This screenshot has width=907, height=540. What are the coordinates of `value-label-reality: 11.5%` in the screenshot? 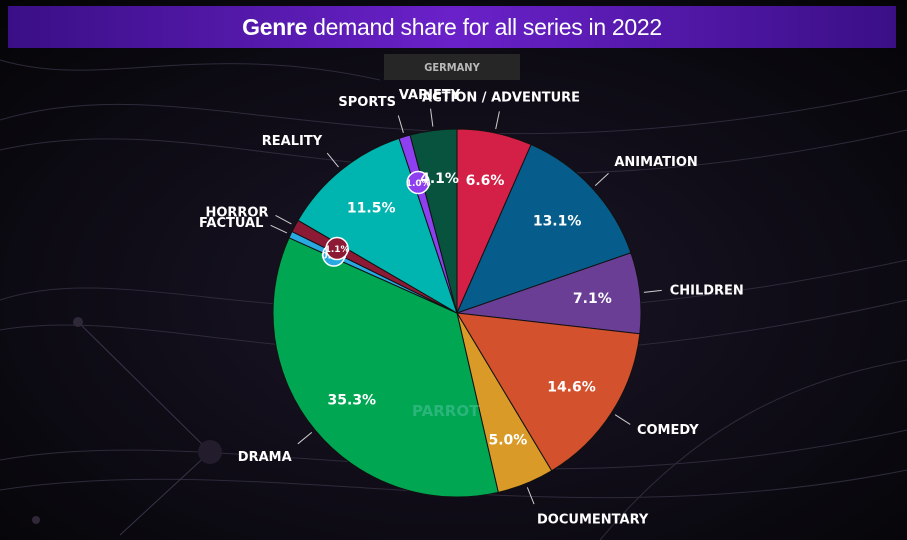 It's located at (371, 208).